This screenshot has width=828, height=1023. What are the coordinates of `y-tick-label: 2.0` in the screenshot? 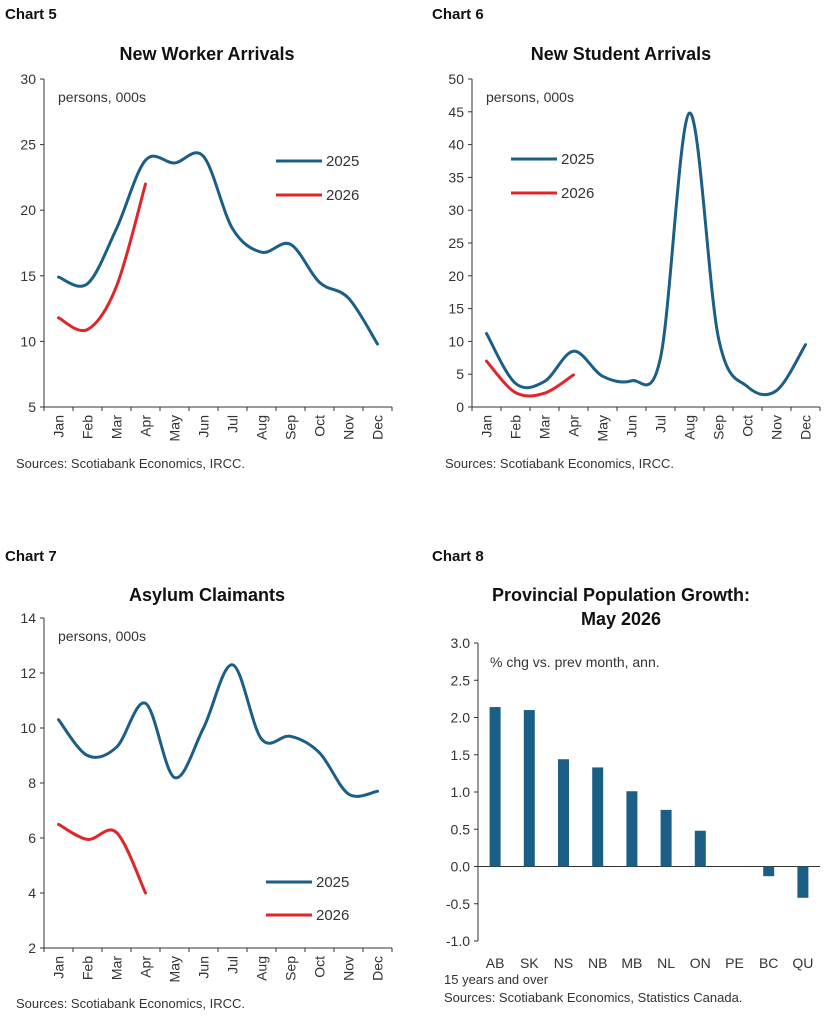 It's located at (461, 718).